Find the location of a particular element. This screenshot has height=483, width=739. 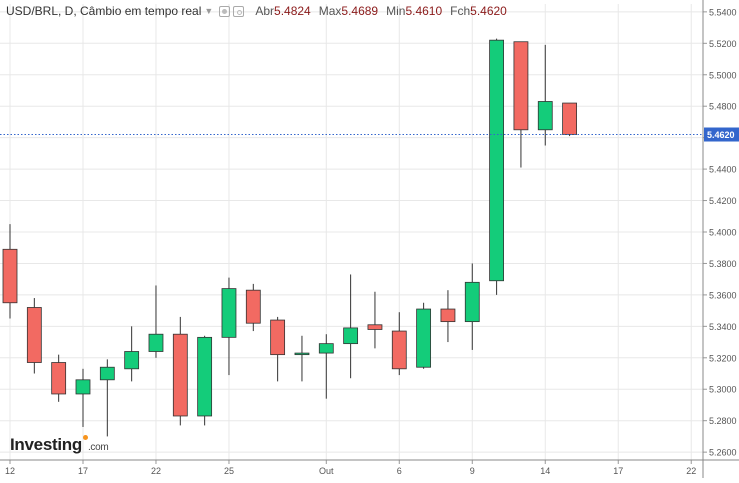

ohlc-close-label: Fch is located at coordinates (460, 11).